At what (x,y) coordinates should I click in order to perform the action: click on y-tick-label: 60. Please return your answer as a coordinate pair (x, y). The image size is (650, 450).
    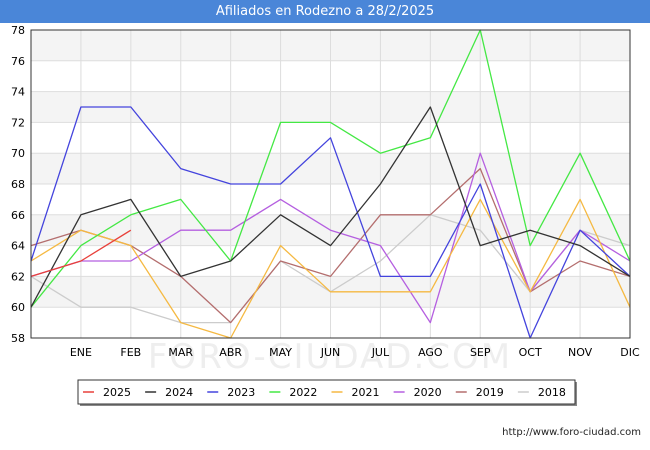
    Looking at the image, I should click on (18, 307).